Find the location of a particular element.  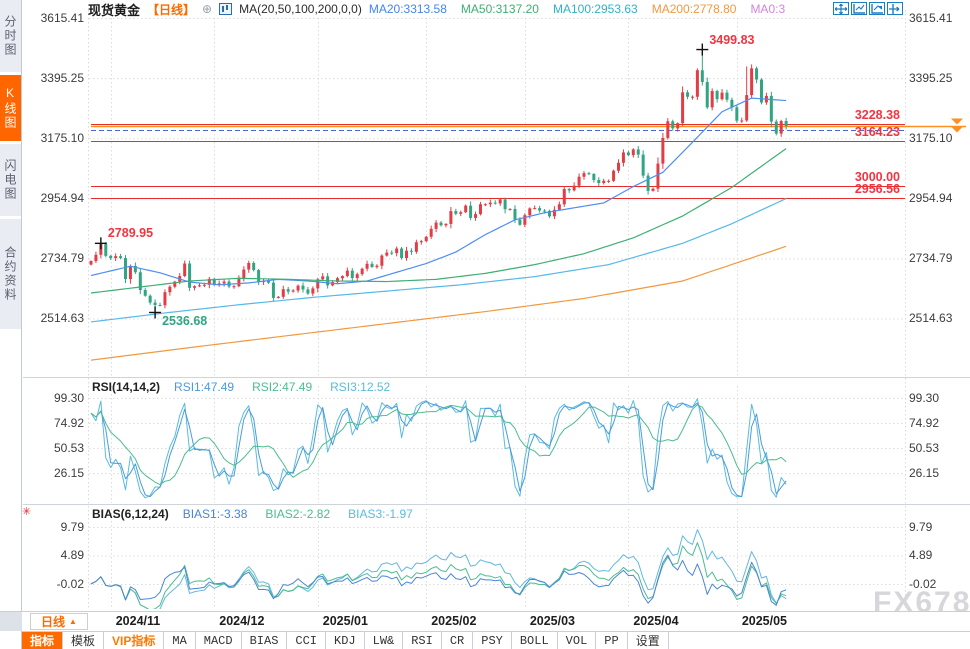

rsi-value-3: RSI3:12.52 is located at coordinates (360, 387).